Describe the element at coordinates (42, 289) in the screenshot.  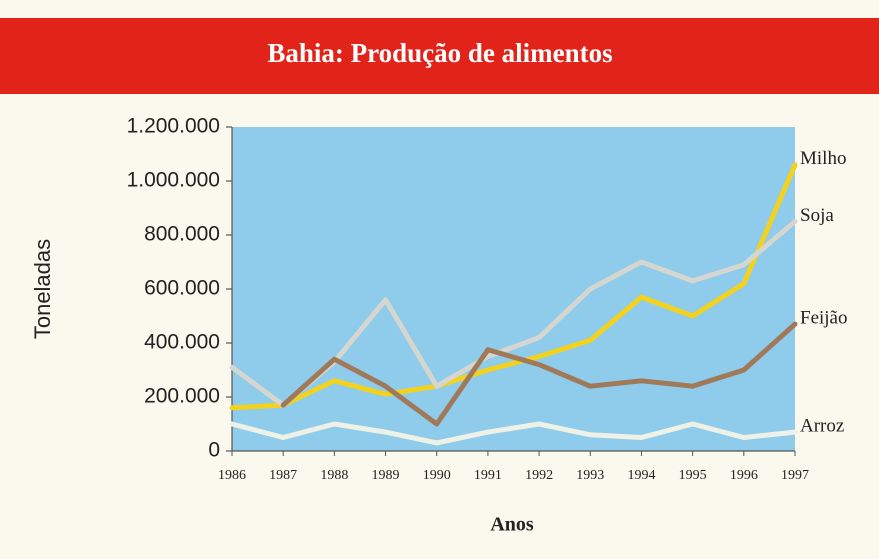
I see `y-axis-label: Toneladas` at that location.